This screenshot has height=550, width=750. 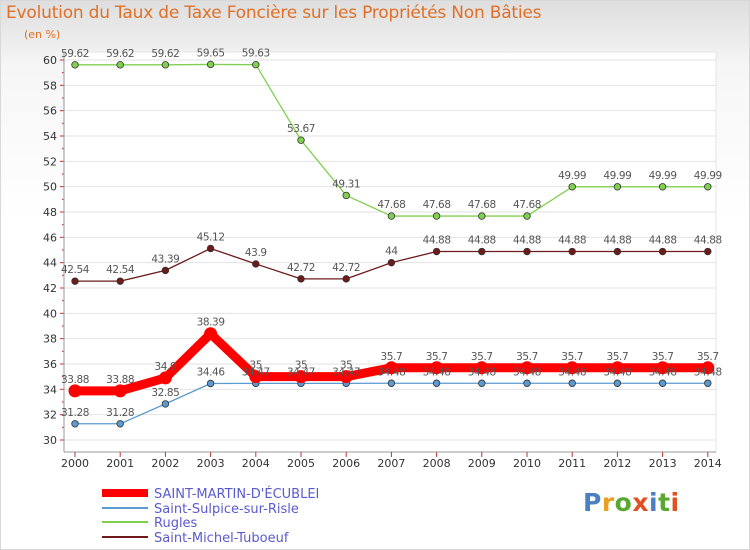 What do you see at coordinates (391, 463) in the screenshot?
I see `x-tick-label: 2007` at bounding box center [391, 463].